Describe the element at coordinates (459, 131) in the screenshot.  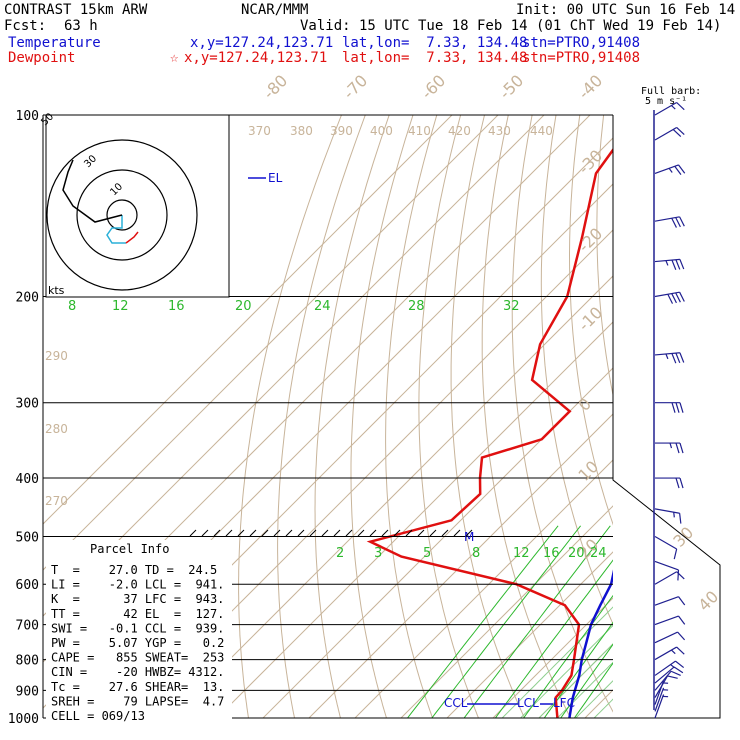
I see `theta-label: 420` at that location.